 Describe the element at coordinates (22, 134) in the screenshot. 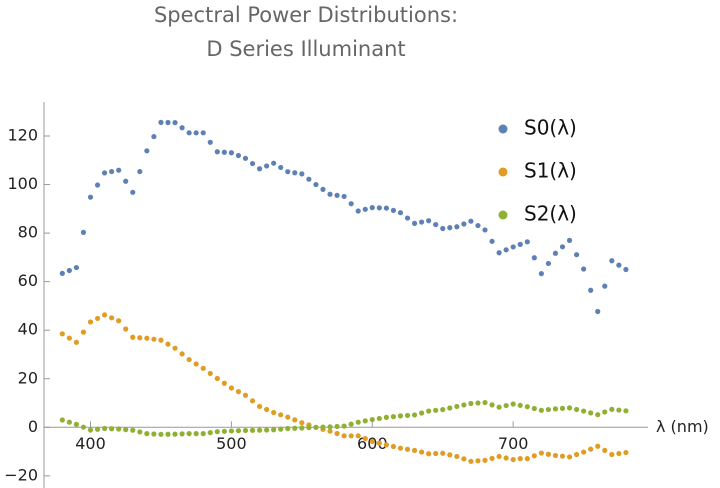

I see `y-tick-label: 120` at that location.